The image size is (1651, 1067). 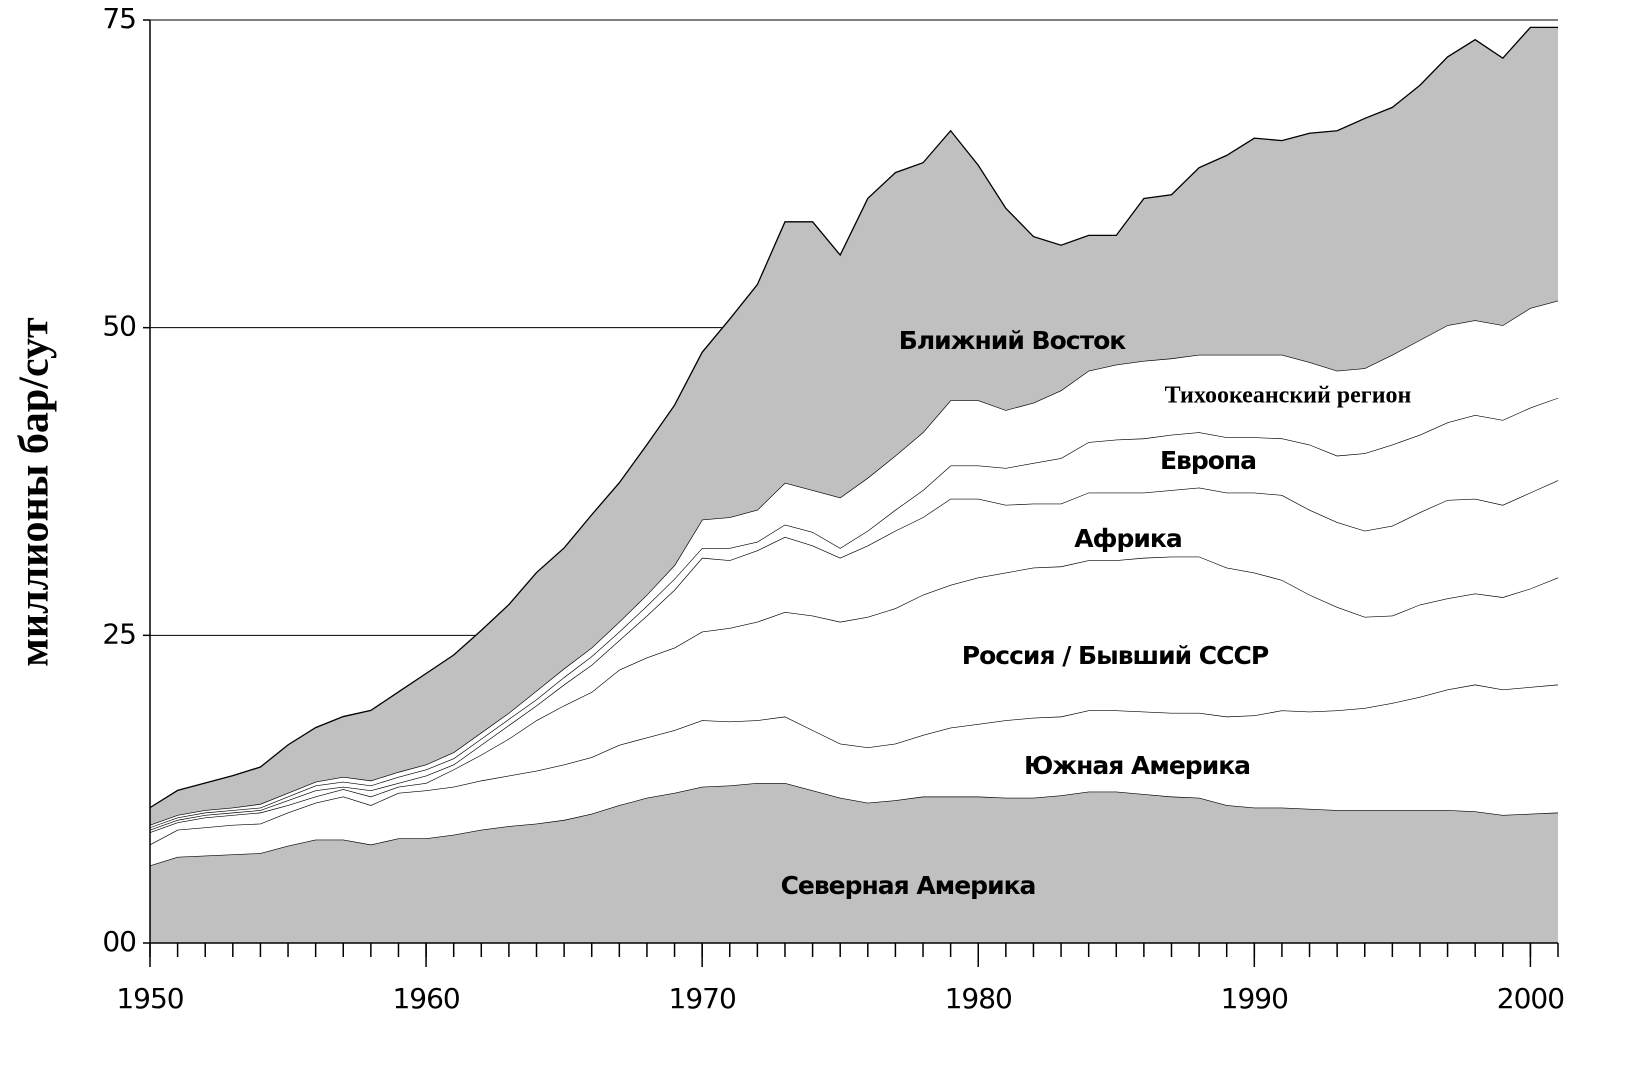 What do you see at coordinates (1127, 538) in the screenshot?
I see `series-label: Африка` at bounding box center [1127, 538].